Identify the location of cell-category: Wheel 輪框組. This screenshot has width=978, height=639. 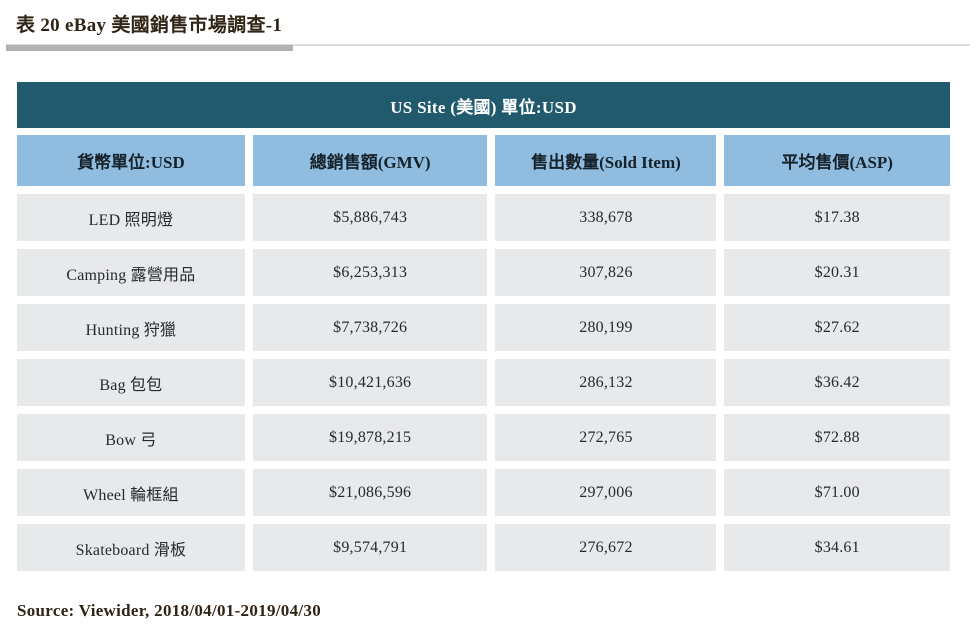
(131, 492).